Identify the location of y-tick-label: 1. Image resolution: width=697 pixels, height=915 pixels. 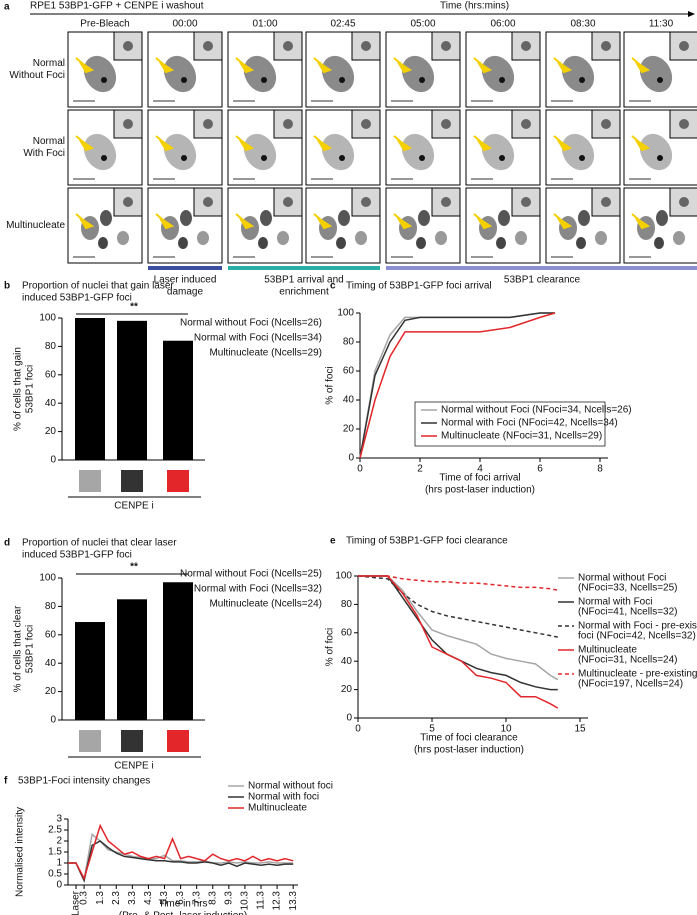
(59, 863).